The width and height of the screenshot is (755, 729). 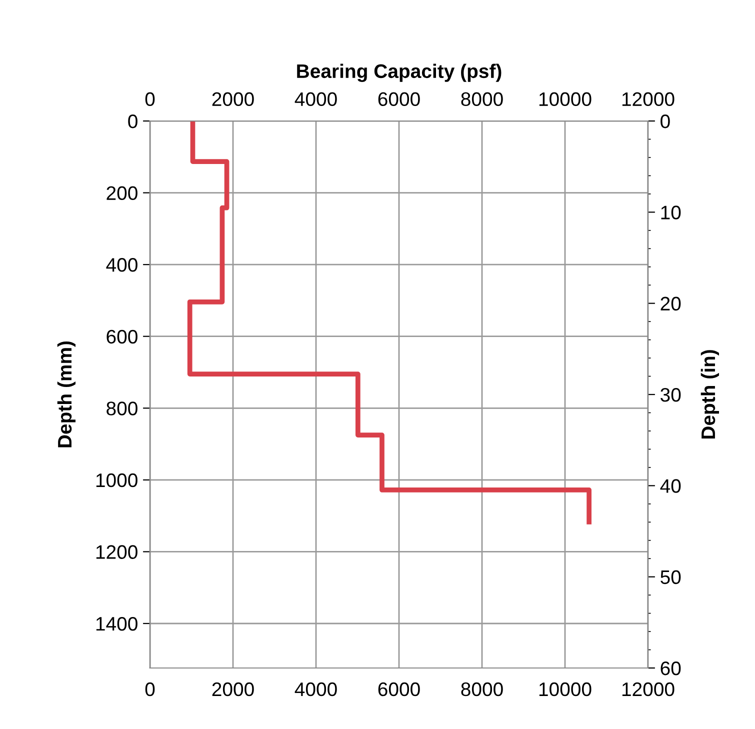 I want to click on x-tick-label: 0, so click(x=150, y=689).